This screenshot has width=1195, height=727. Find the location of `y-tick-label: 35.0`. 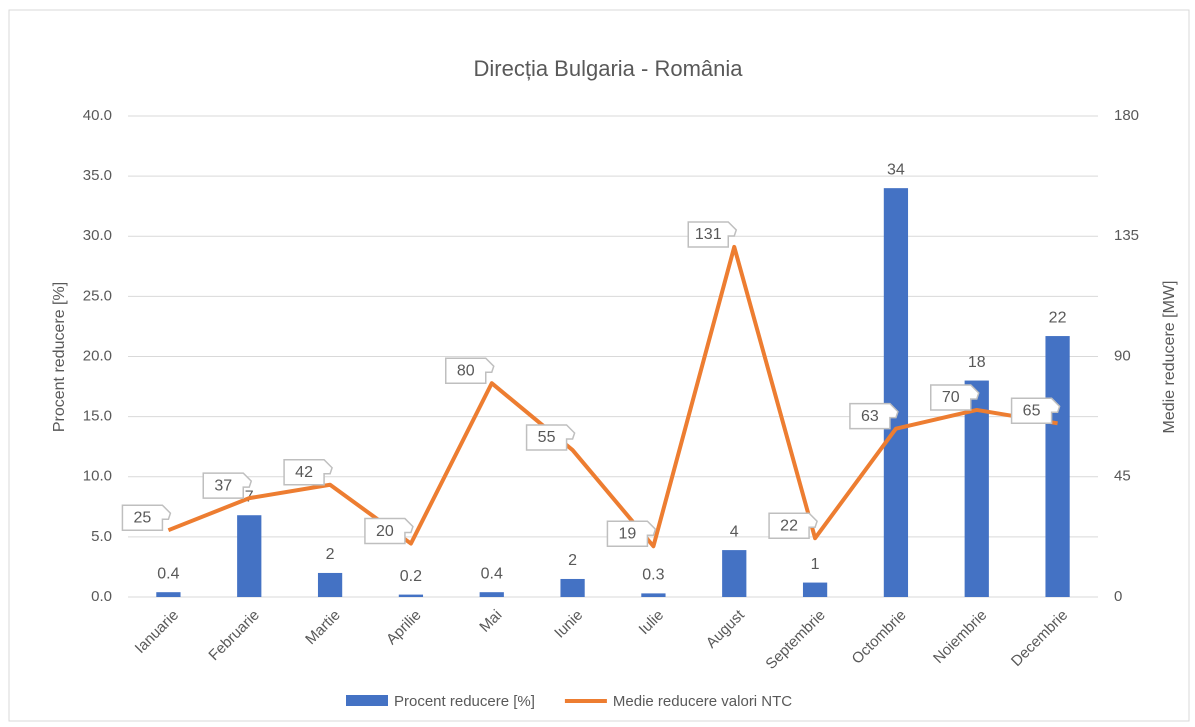

y-tick-label: 35.0 is located at coordinates (97, 175).